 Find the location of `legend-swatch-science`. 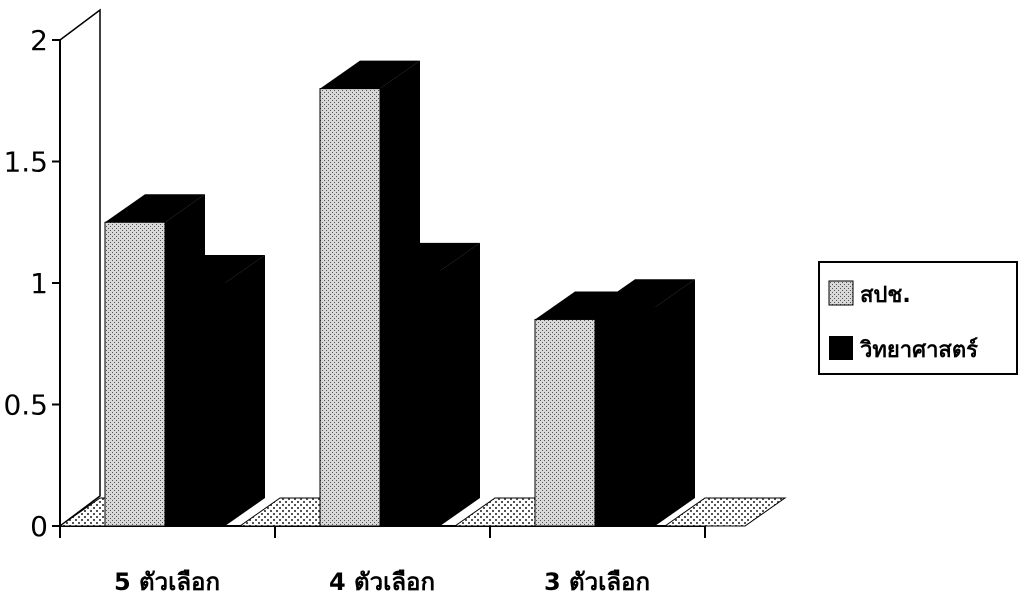

legend-swatch-science is located at coordinates (841, 348).